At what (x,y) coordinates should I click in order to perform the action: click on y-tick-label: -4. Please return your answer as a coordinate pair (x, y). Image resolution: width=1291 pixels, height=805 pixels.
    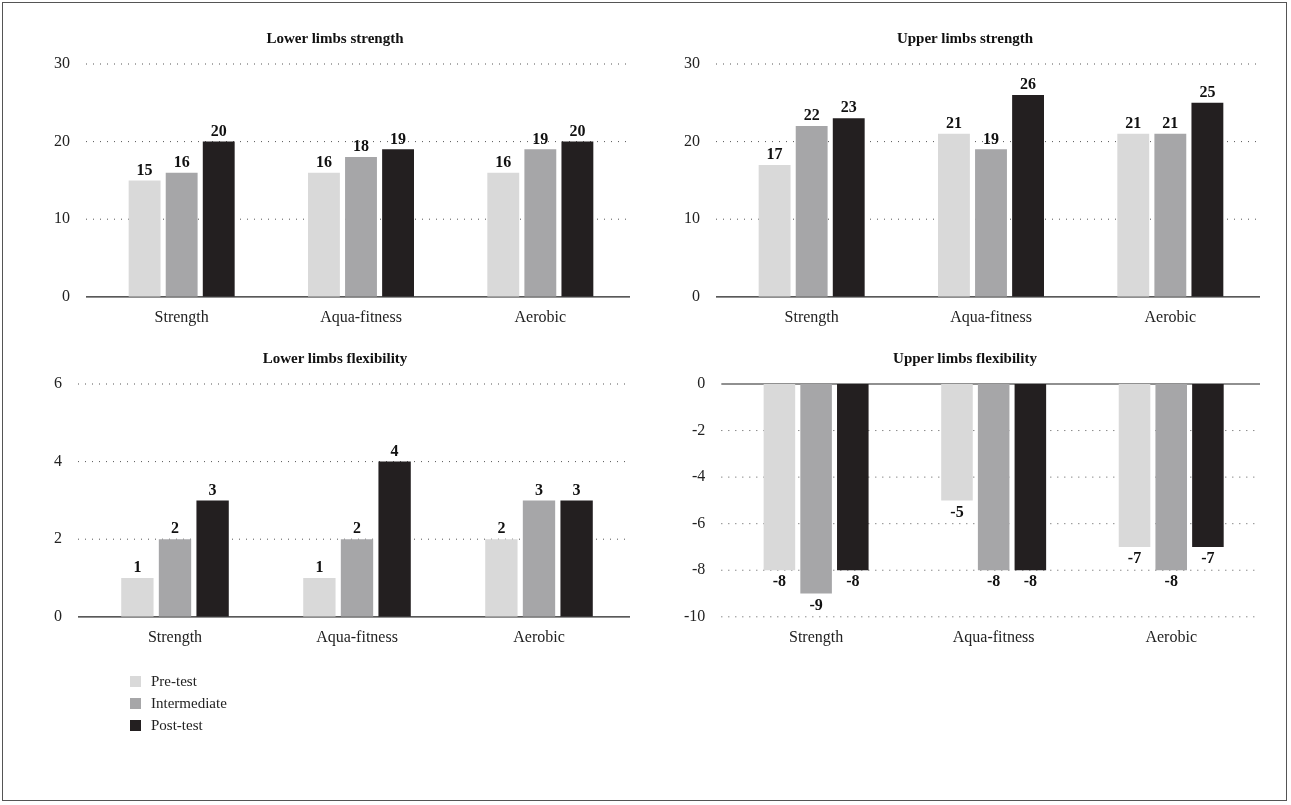
    Looking at the image, I should click on (699, 476).